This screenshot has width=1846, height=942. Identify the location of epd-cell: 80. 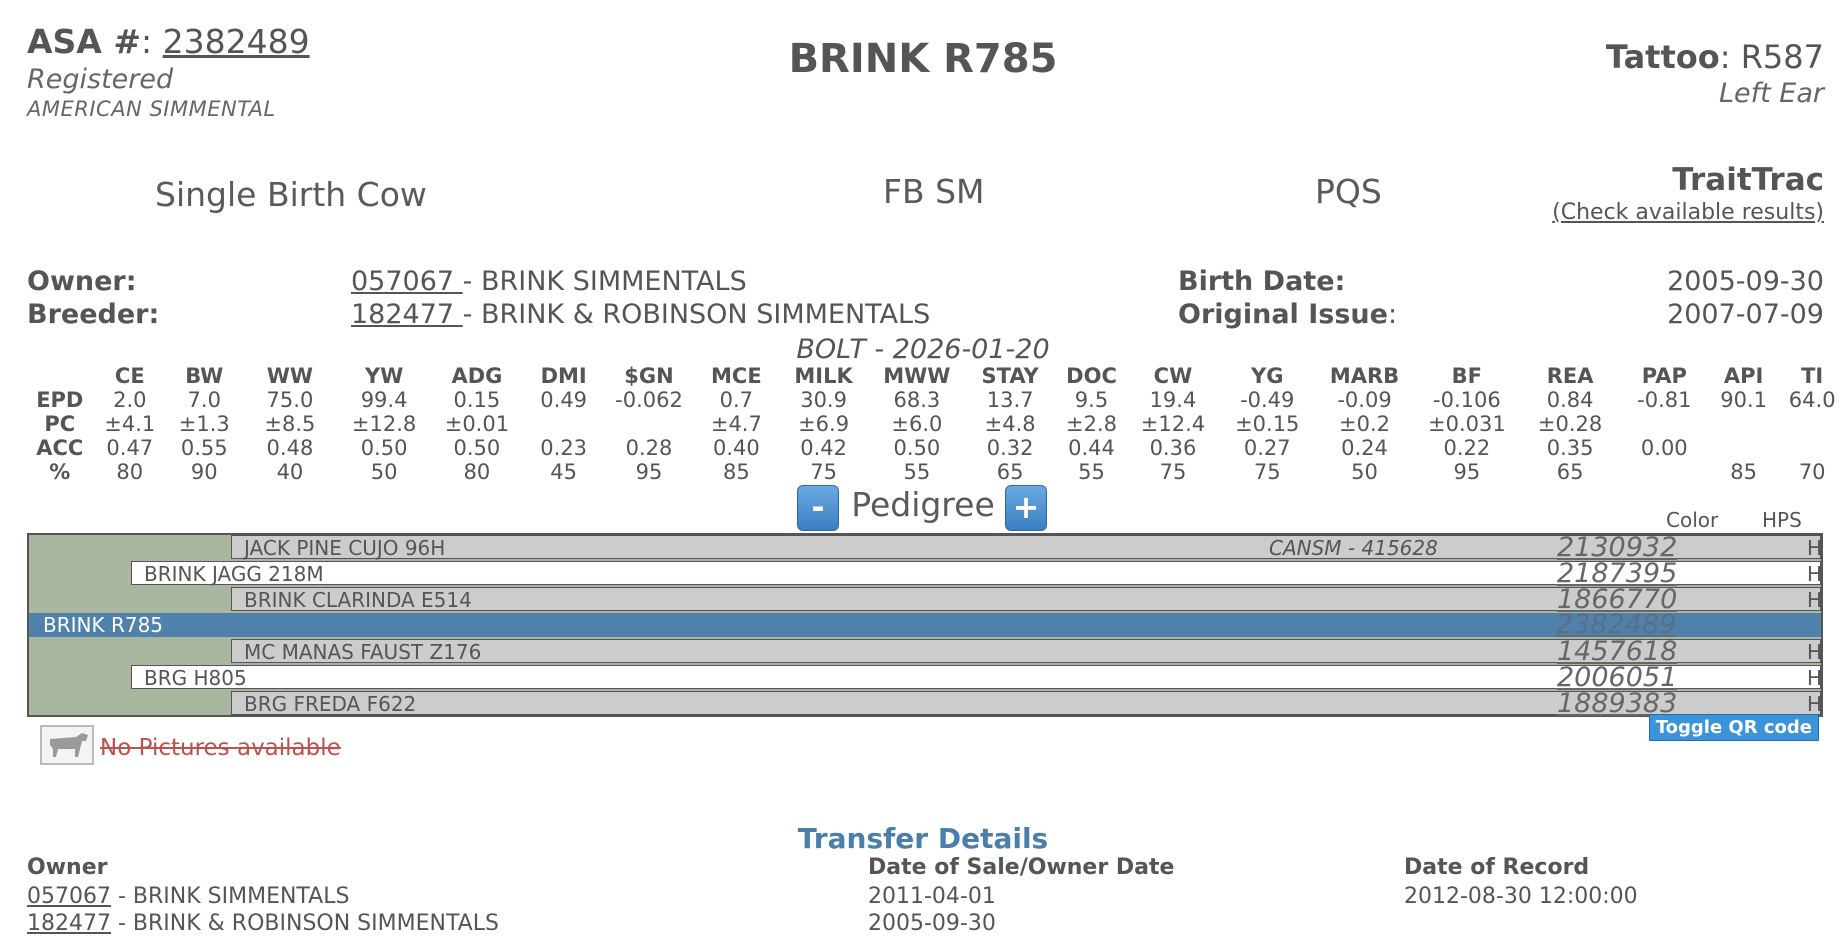
(477, 472).